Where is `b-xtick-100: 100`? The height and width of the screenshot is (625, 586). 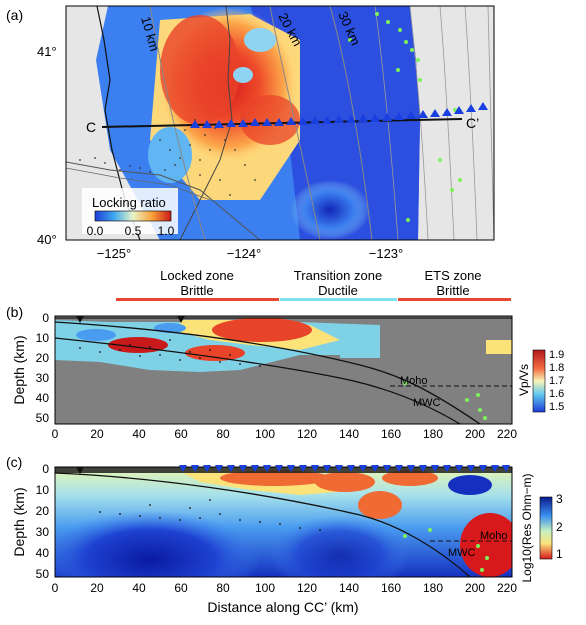
b-xtick-100: 100 is located at coordinates (265, 434).